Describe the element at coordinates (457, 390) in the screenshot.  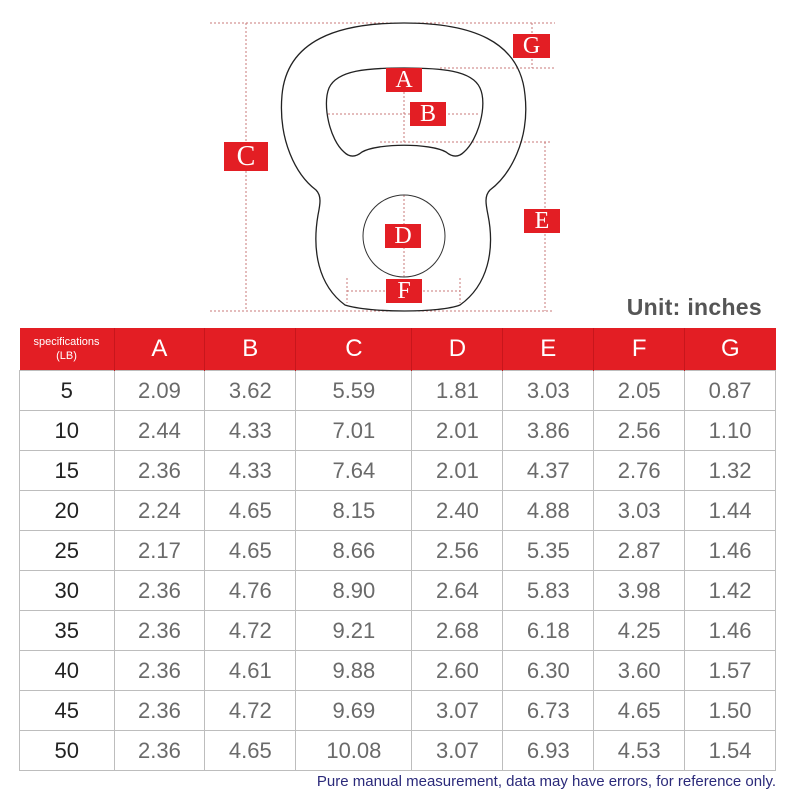
I see `value-cell-d: 1.81` at that location.